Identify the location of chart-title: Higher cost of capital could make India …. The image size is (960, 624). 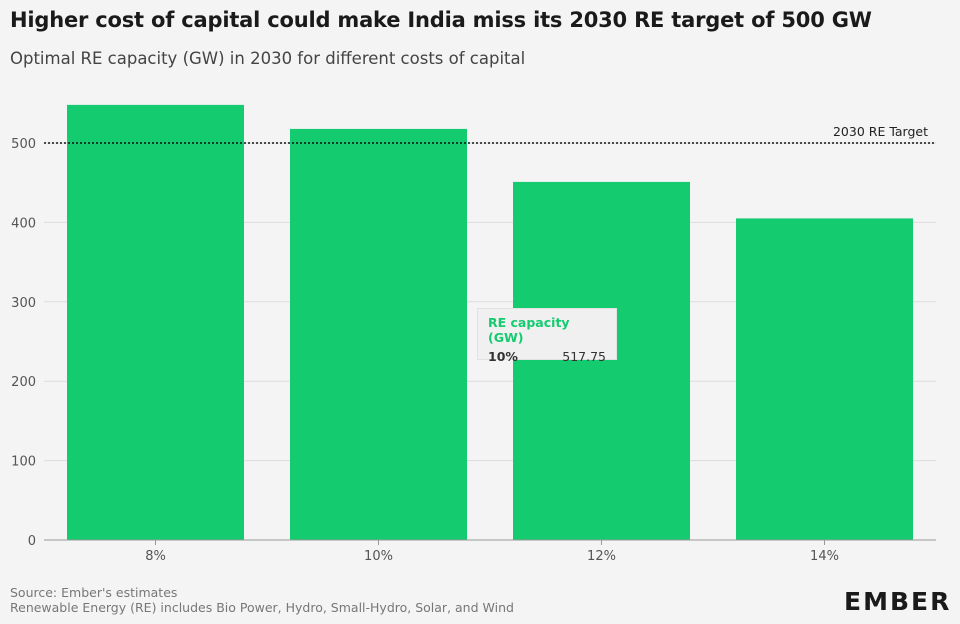
(441, 20).